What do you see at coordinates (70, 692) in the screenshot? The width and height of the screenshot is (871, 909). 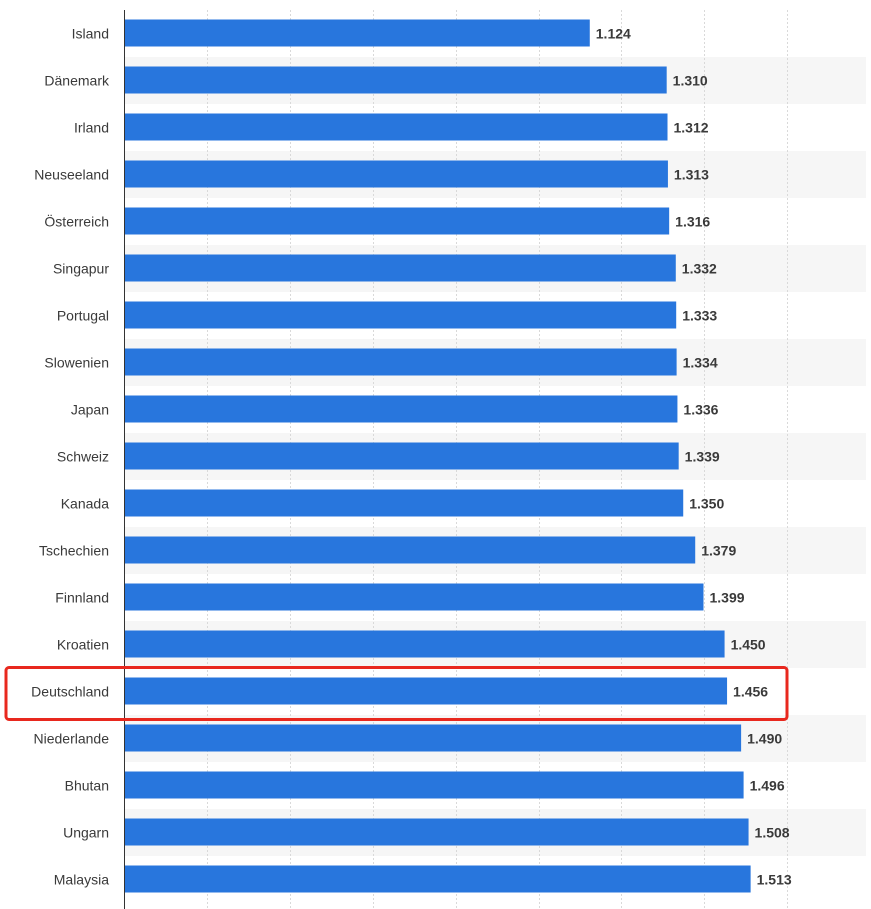 I see `category-label: Deutschland` at bounding box center [70, 692].